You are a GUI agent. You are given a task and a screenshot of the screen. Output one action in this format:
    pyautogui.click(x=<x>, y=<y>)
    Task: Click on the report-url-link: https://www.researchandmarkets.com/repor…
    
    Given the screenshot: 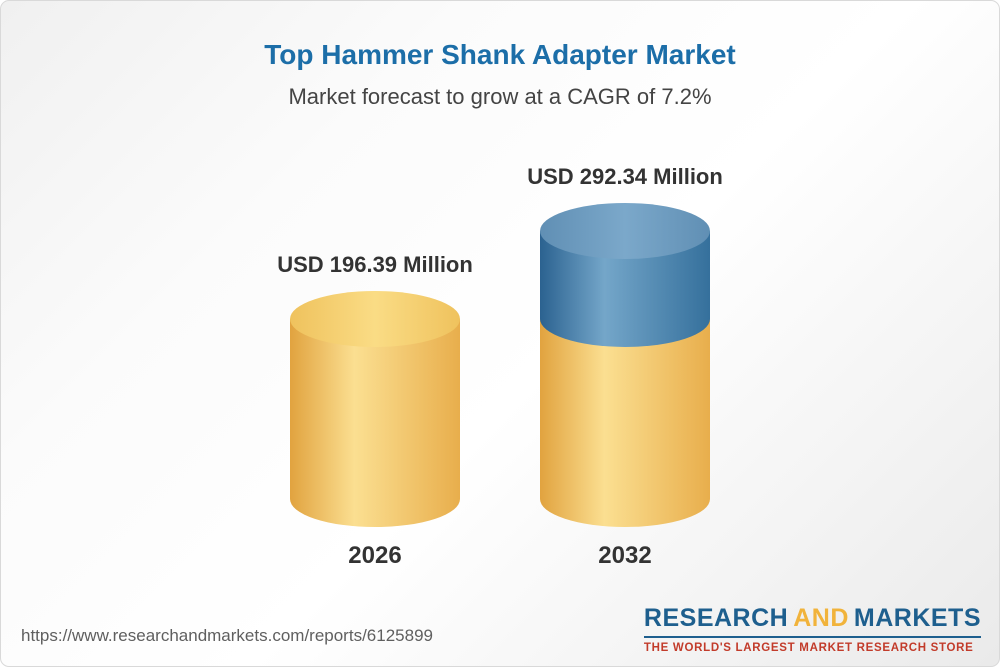 What is the action you would take?
    pyautogui.click(x=227, y=635)
    